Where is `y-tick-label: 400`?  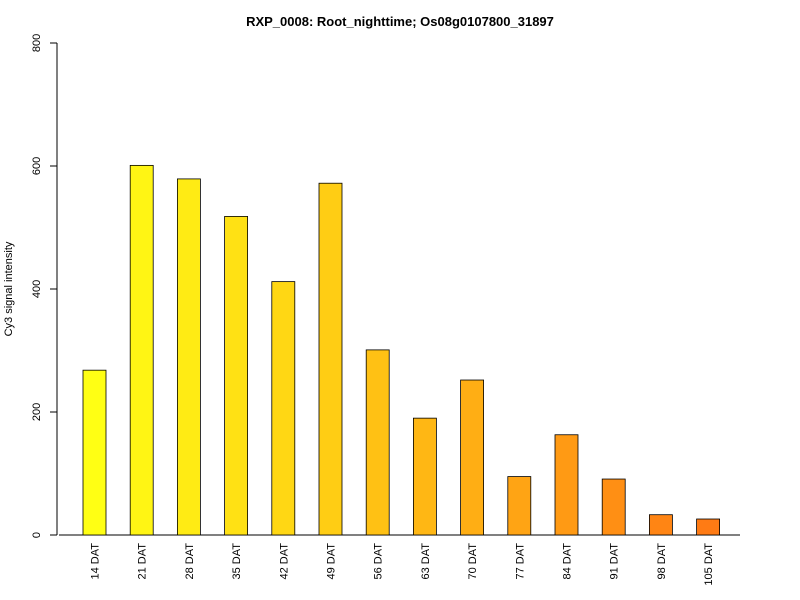
y-tick-label: 400 is located at coordinates (37, 289).